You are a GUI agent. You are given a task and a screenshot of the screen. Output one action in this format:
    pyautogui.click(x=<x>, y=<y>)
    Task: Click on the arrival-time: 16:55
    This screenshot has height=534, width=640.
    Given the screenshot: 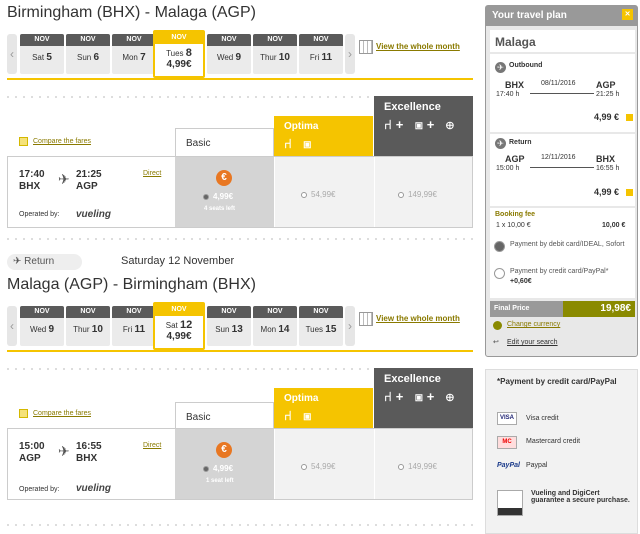 What is the action you would take?
    pyautogui.click(x=89, y=446)
    